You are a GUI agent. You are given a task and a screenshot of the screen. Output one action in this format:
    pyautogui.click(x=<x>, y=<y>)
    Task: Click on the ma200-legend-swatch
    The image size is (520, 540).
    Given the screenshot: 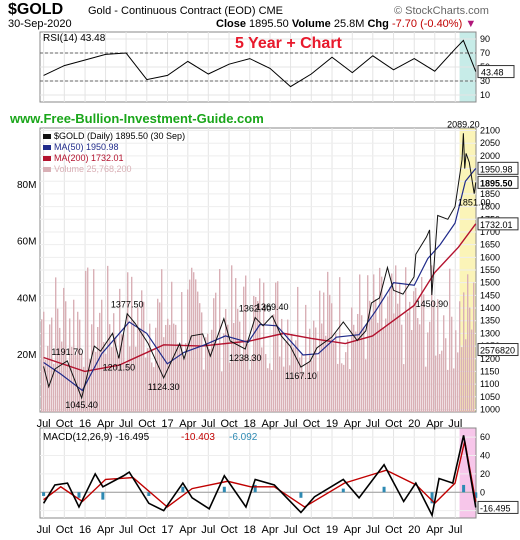 What is the action you would take?
    pyautogui.click(x=47, y=158)
    